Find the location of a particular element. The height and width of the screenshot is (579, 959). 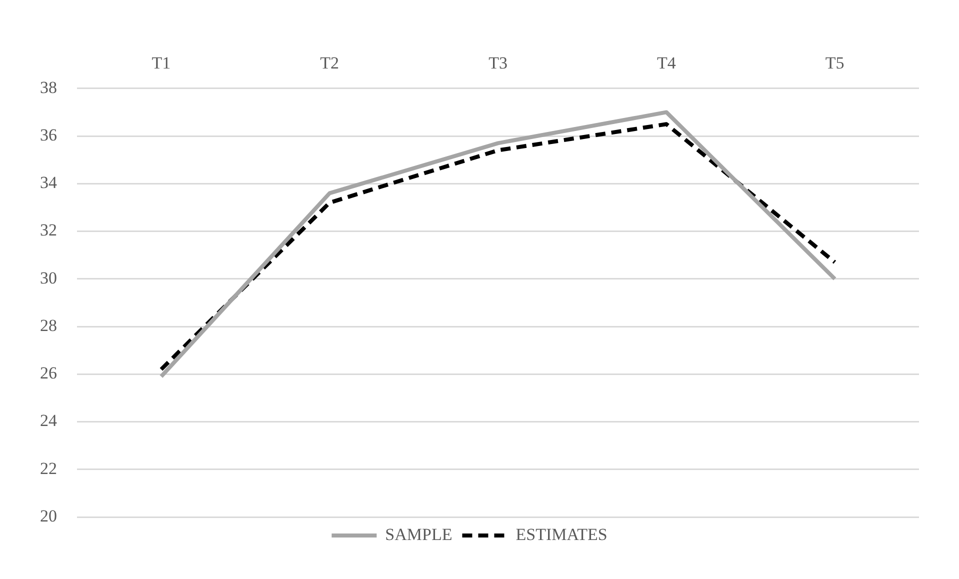

x-tick-label: T4 is located at coordinates (666, 63).